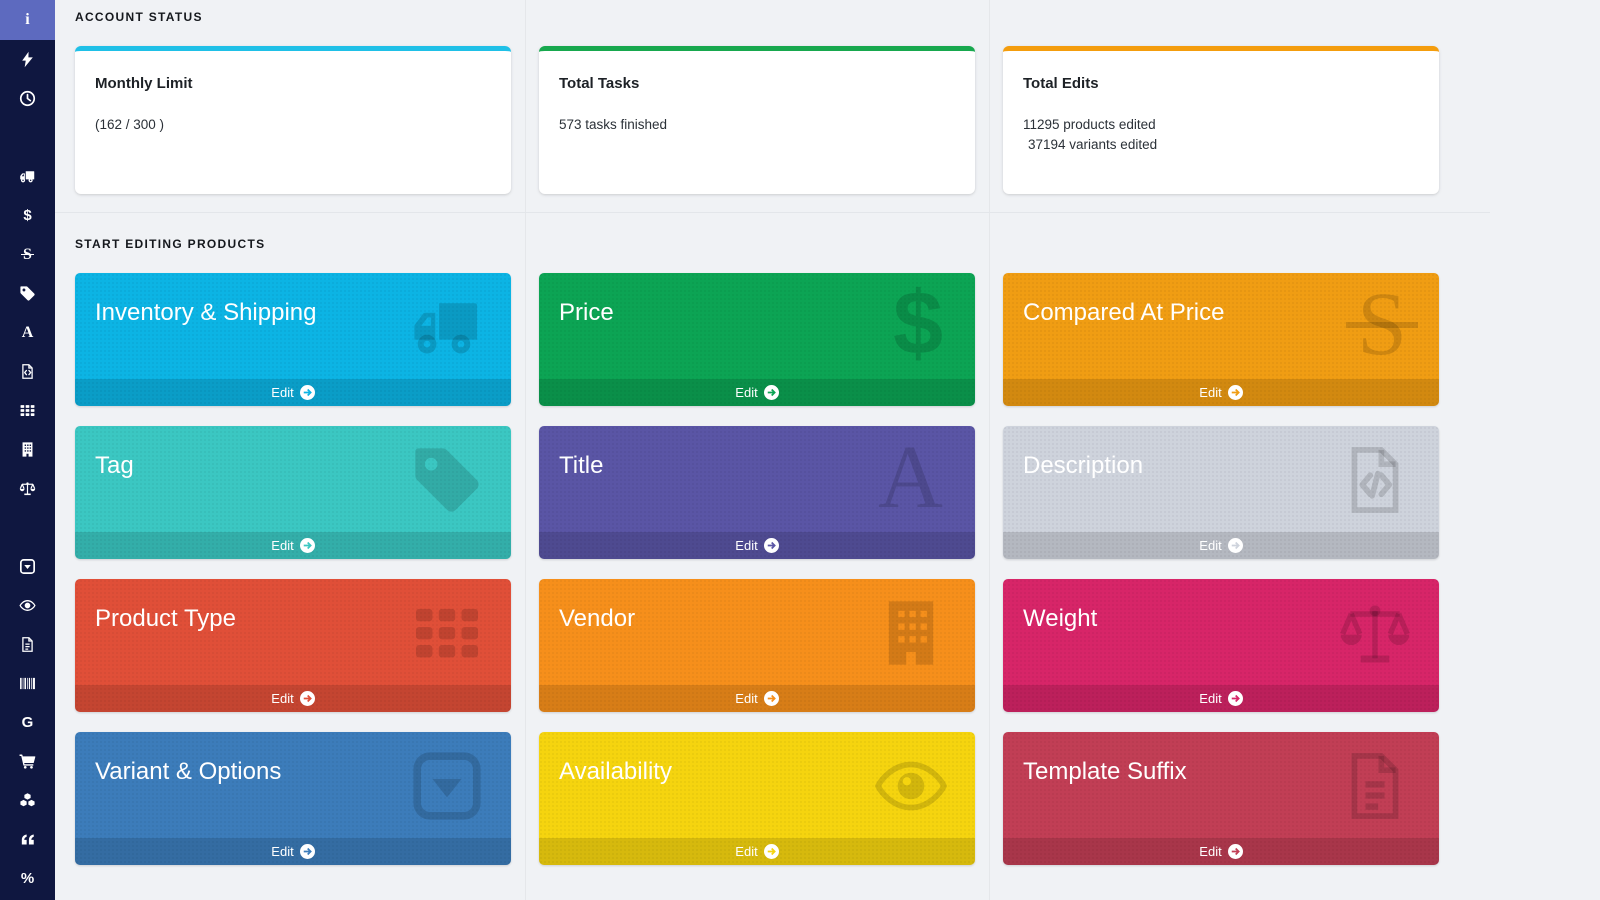 The width and height of the screenshot is (1600, 900). I want to click on sidebar-item-vendor, so click(27, 449).